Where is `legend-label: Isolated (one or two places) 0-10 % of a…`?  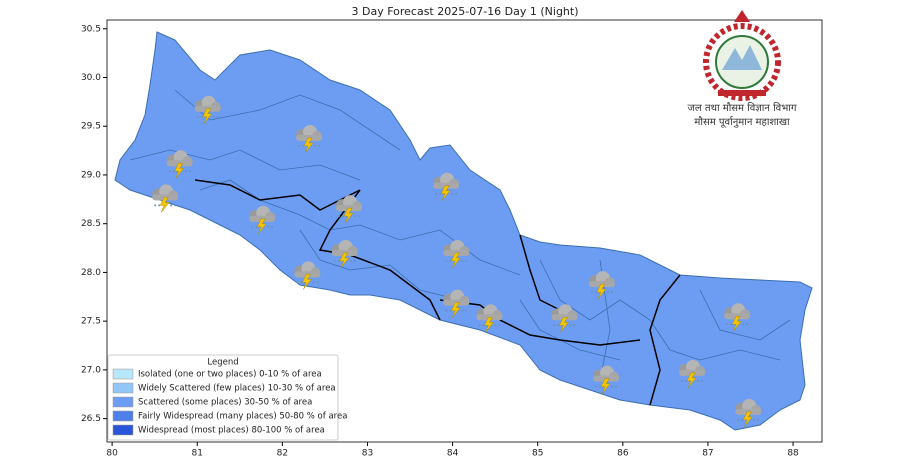 legend-label: Isolated (one or two places) 0-10 % of a… is located at coordinates (230, 375).